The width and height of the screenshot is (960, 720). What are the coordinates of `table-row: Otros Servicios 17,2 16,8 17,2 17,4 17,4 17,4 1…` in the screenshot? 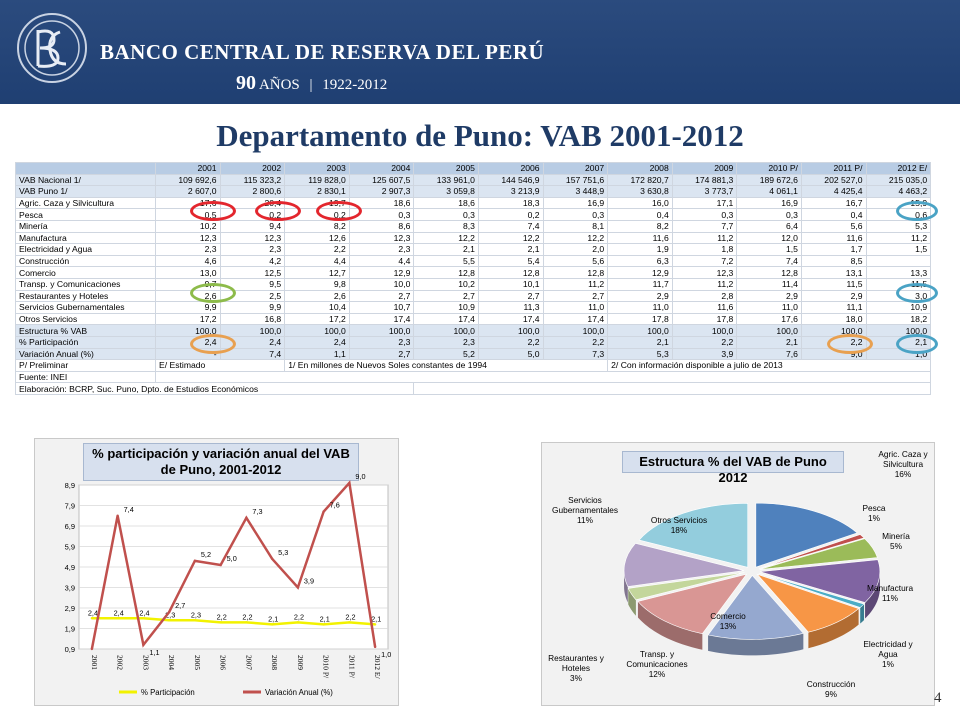 It's located at (473, 319).